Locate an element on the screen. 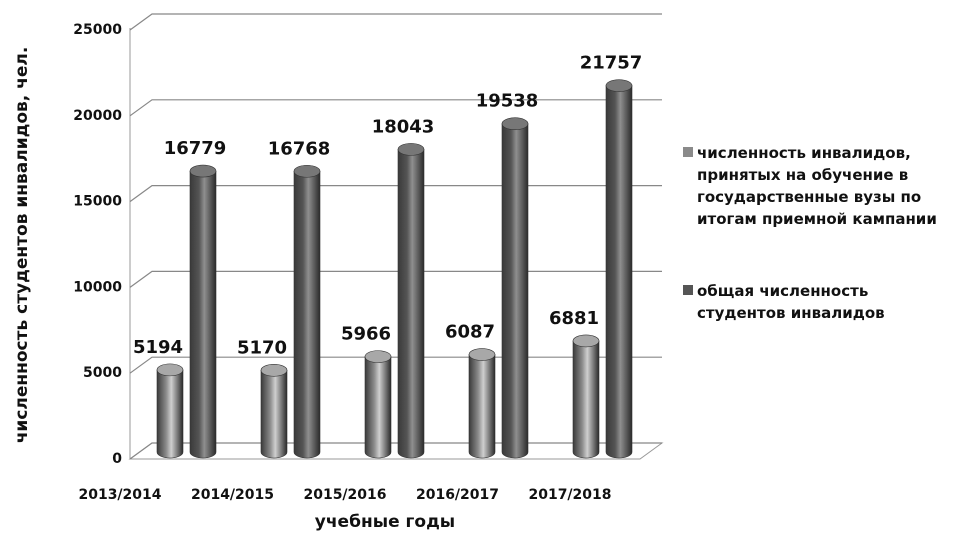 This screenshot has width=954, height=534. data-label: 5194 is located at coordinates (158, 347).